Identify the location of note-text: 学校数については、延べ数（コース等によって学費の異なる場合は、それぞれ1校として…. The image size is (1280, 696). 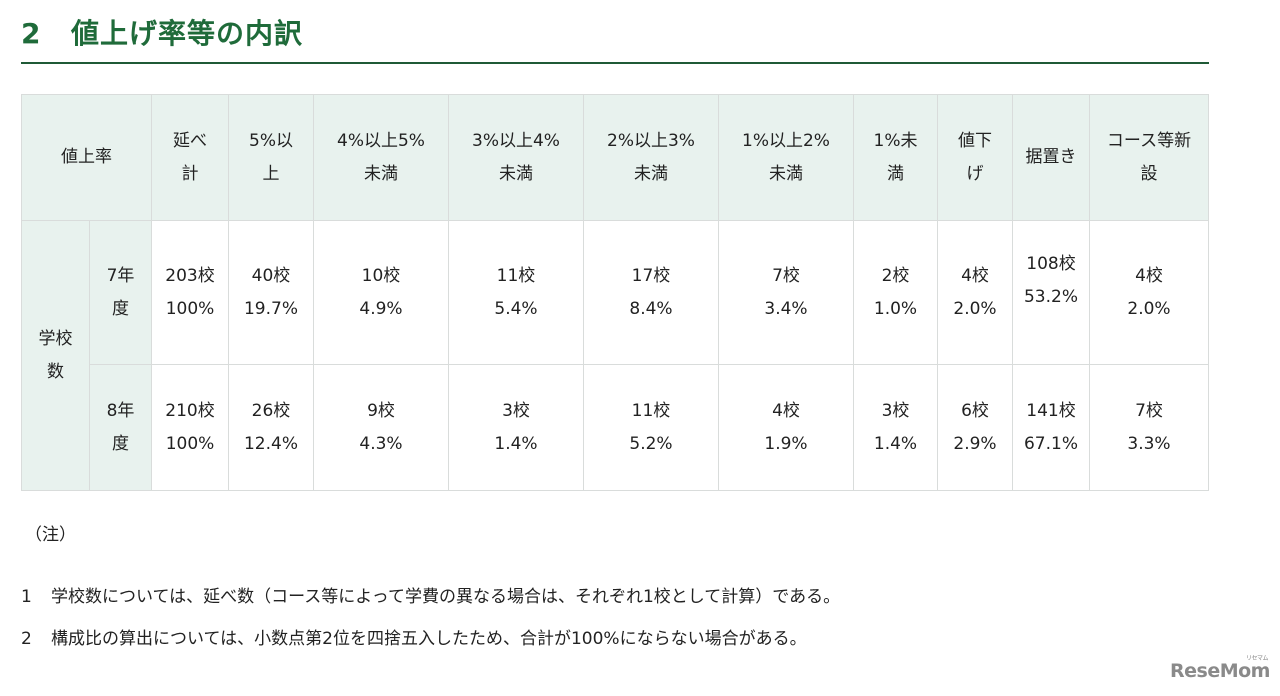
(446, 597).